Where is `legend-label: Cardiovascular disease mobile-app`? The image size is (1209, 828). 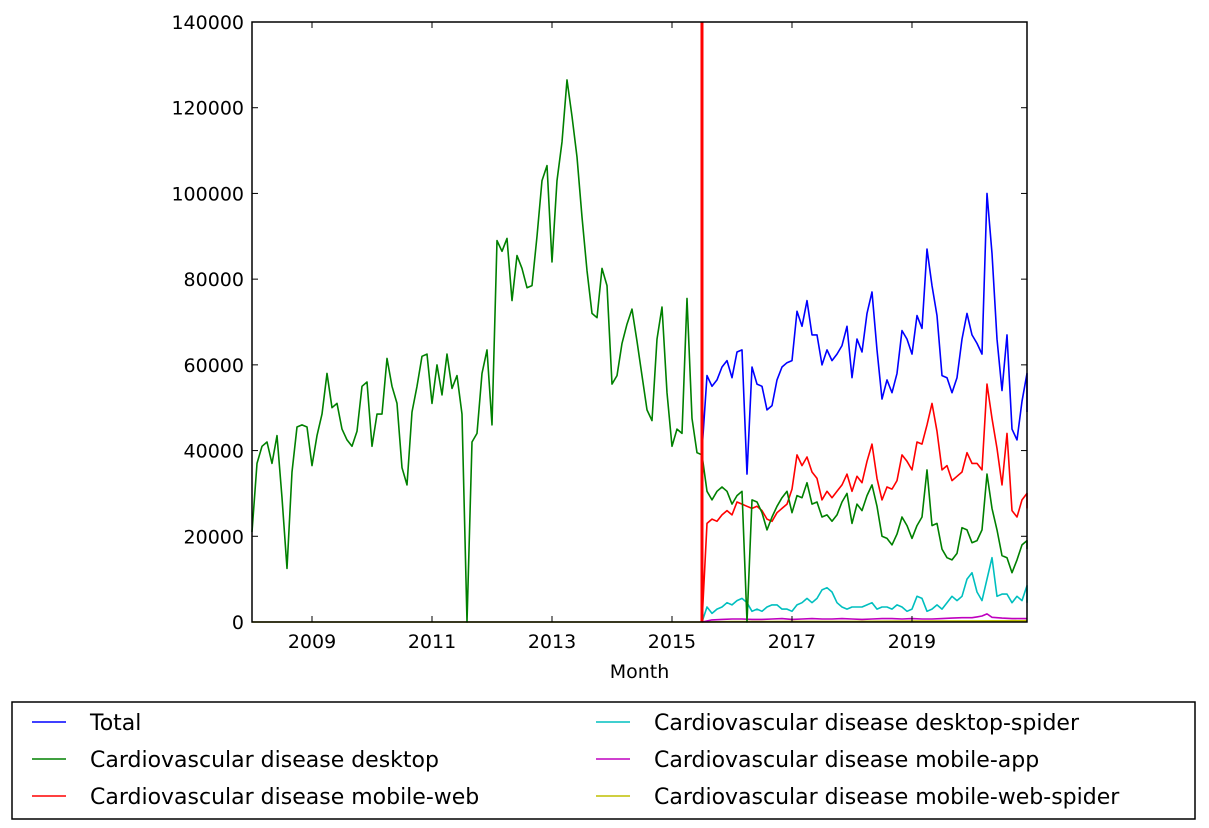 legend-label: Cardiovascular disease mobile-app is located at coordinates (846, 760).